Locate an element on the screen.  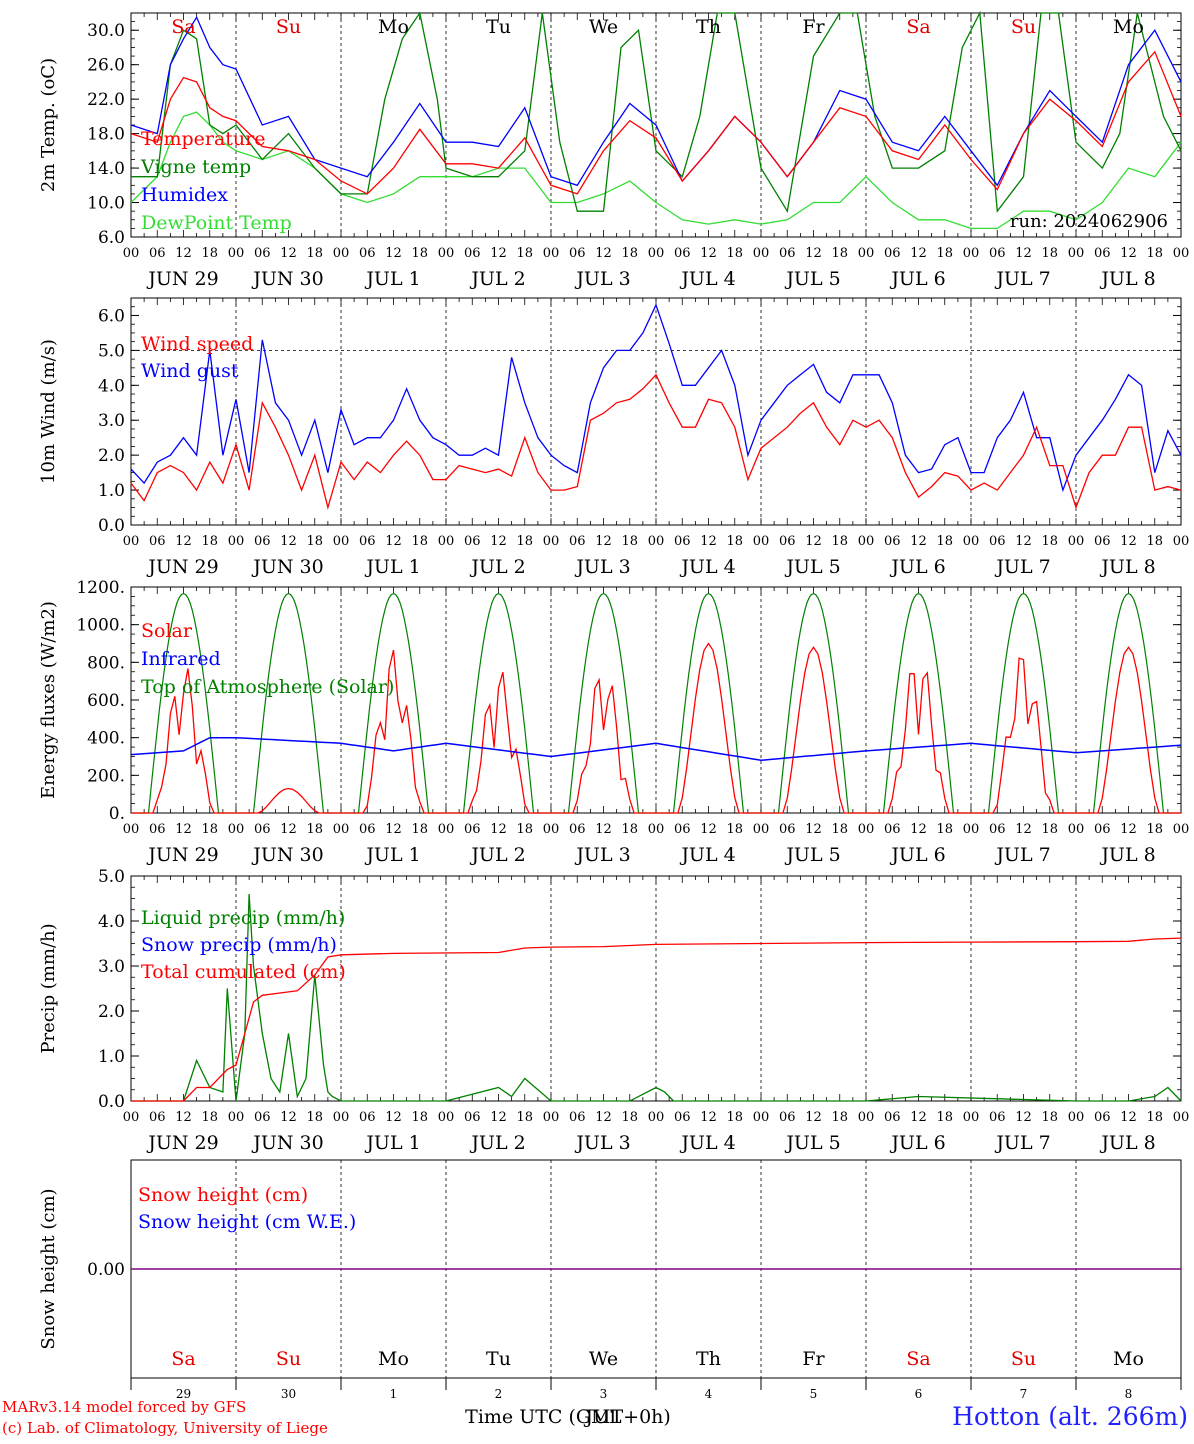
weekday-label: Fr is located at coordinates (813, 1359).